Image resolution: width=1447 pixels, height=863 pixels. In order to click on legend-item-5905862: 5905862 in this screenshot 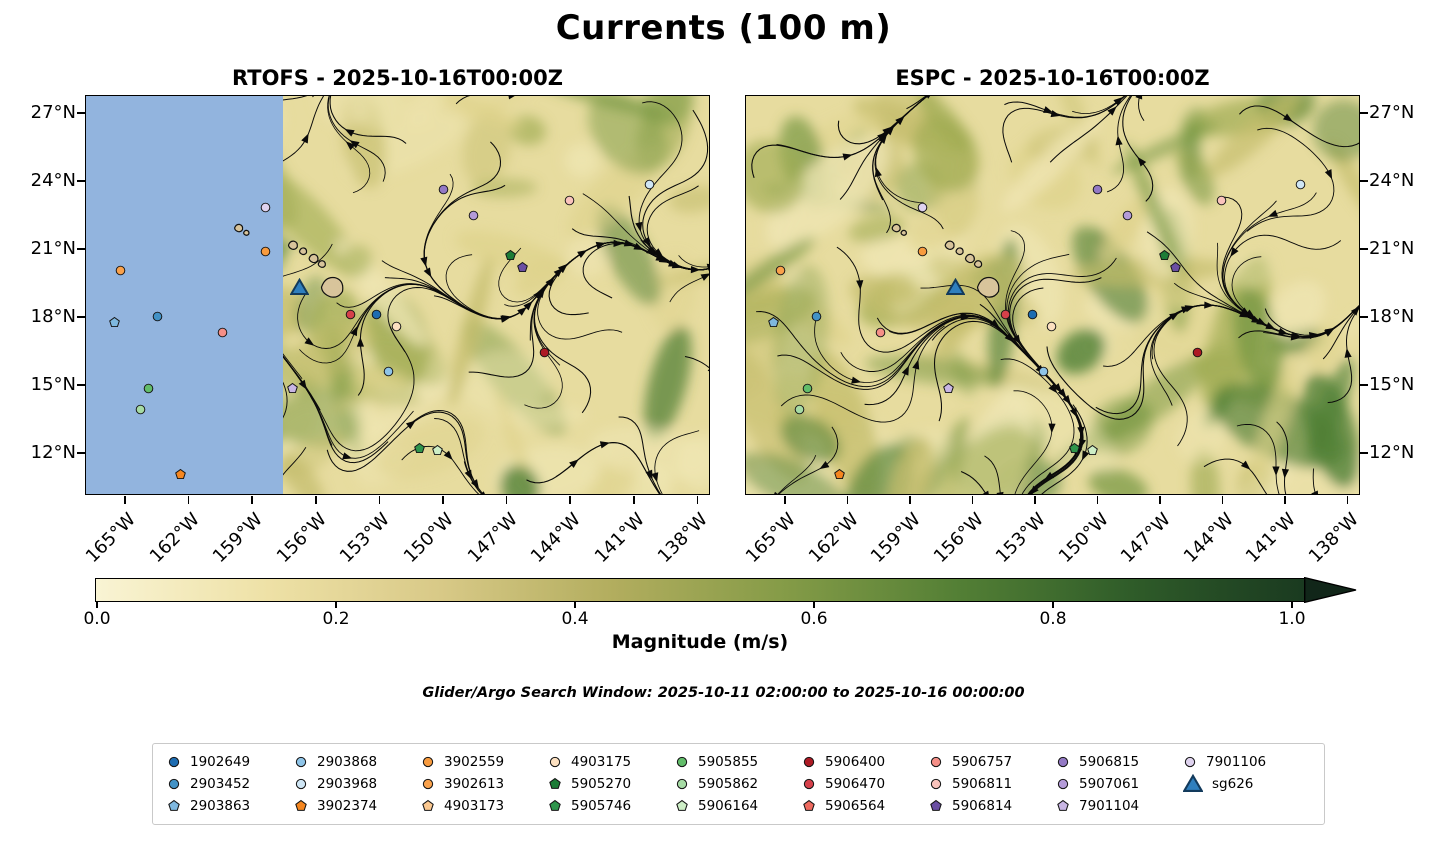, I will do `click(738, 784)`.